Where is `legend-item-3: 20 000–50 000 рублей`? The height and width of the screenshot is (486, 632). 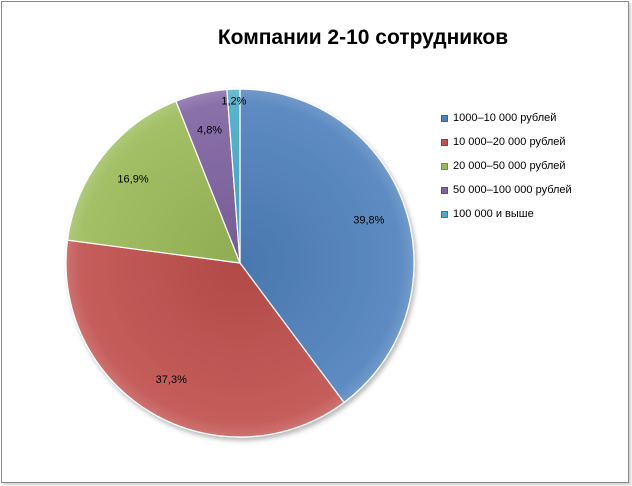
legend-item-3: 20 000–50 000 рублей is located at coordinates (506, 166).